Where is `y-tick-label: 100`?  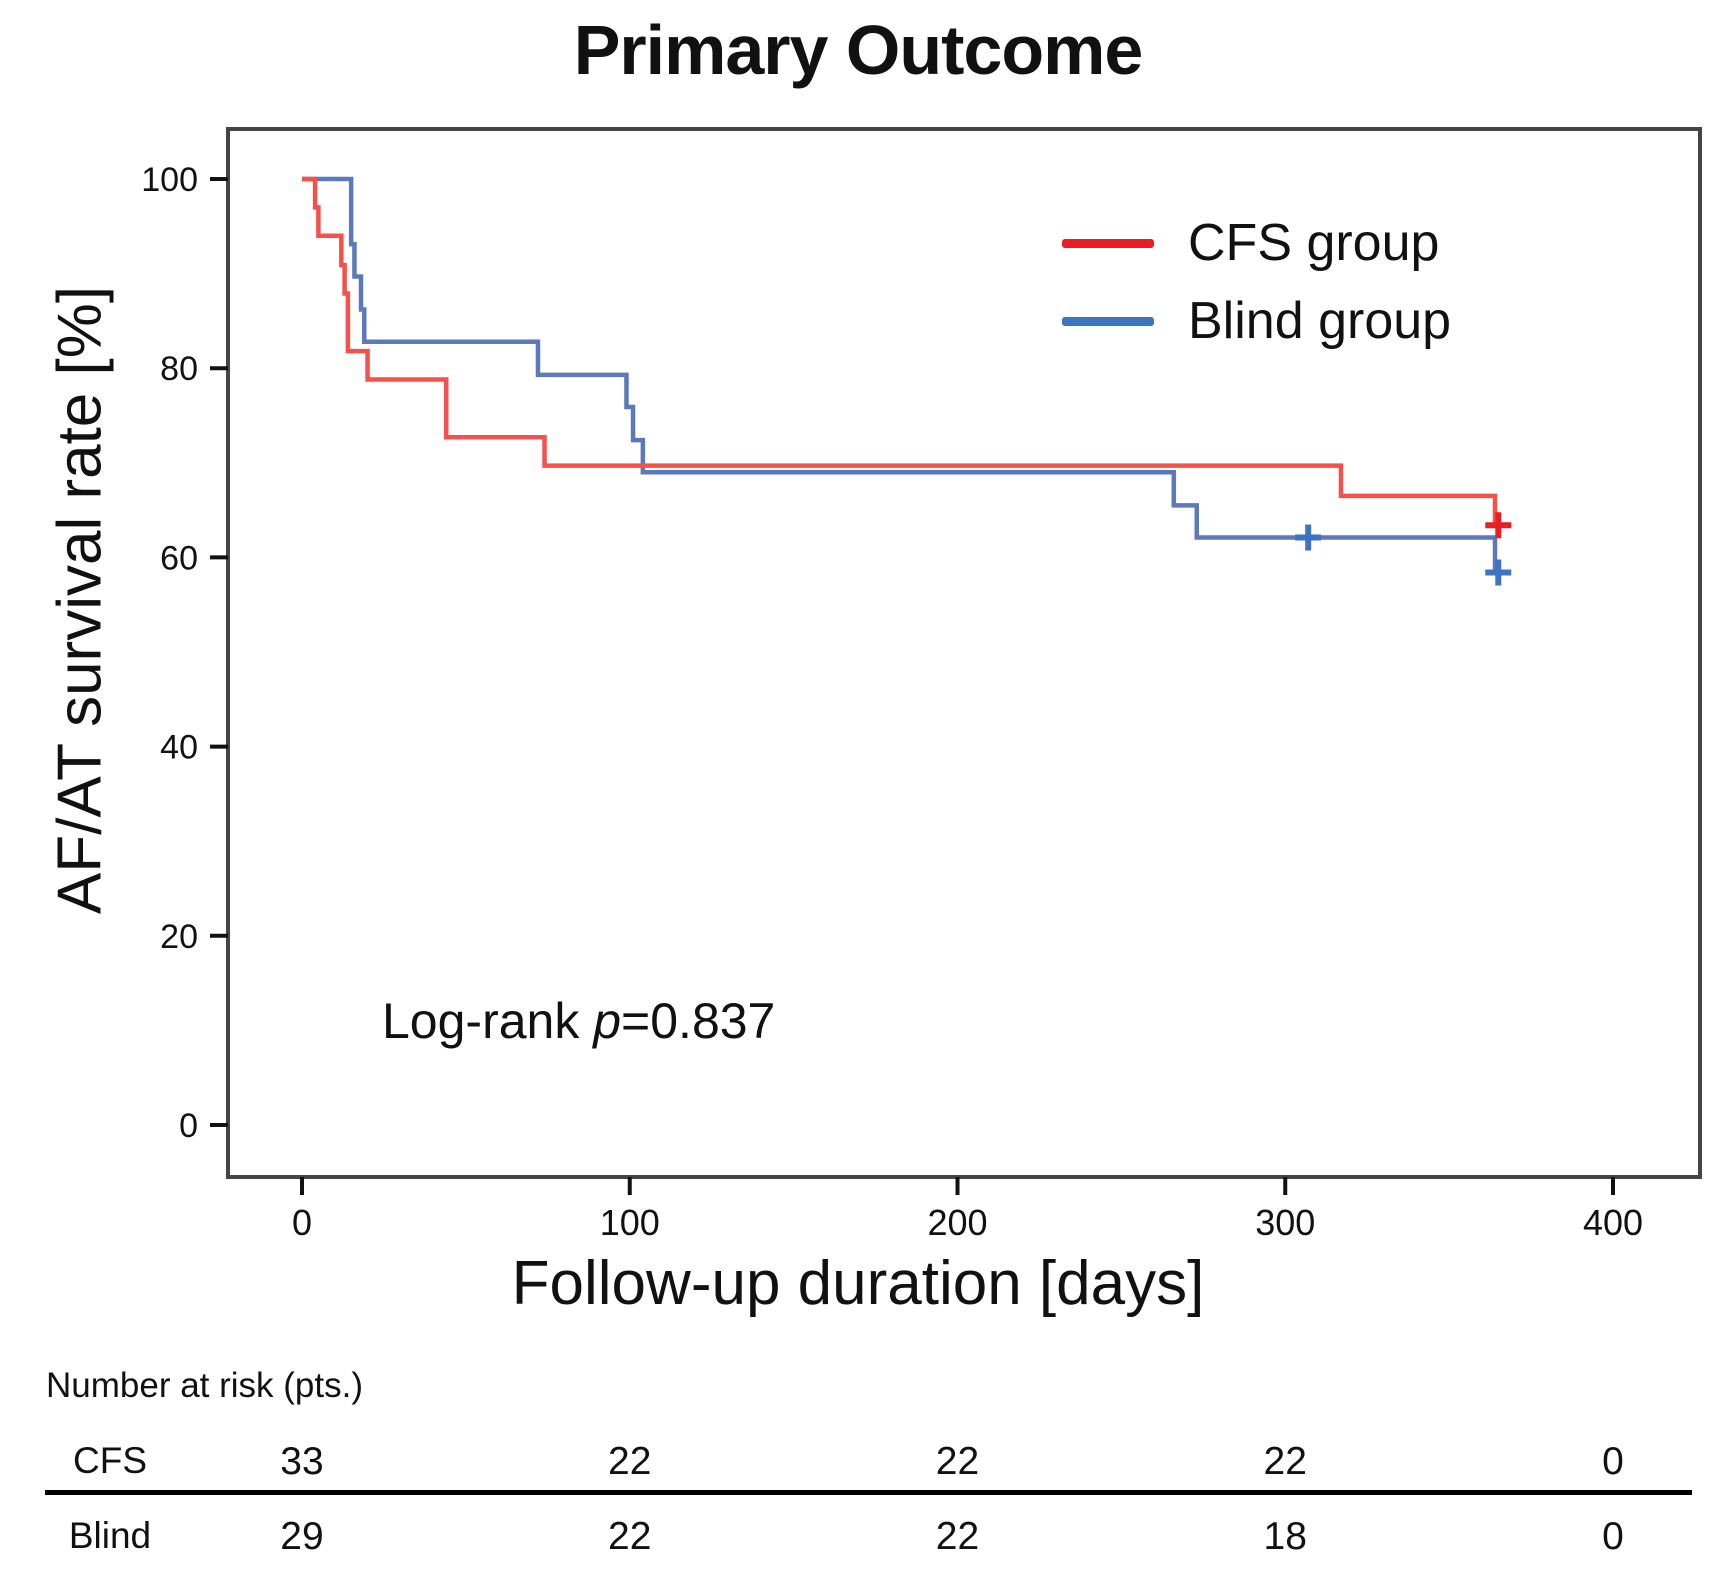
y-tick-label: 100 is located at coordinates (169, 180).